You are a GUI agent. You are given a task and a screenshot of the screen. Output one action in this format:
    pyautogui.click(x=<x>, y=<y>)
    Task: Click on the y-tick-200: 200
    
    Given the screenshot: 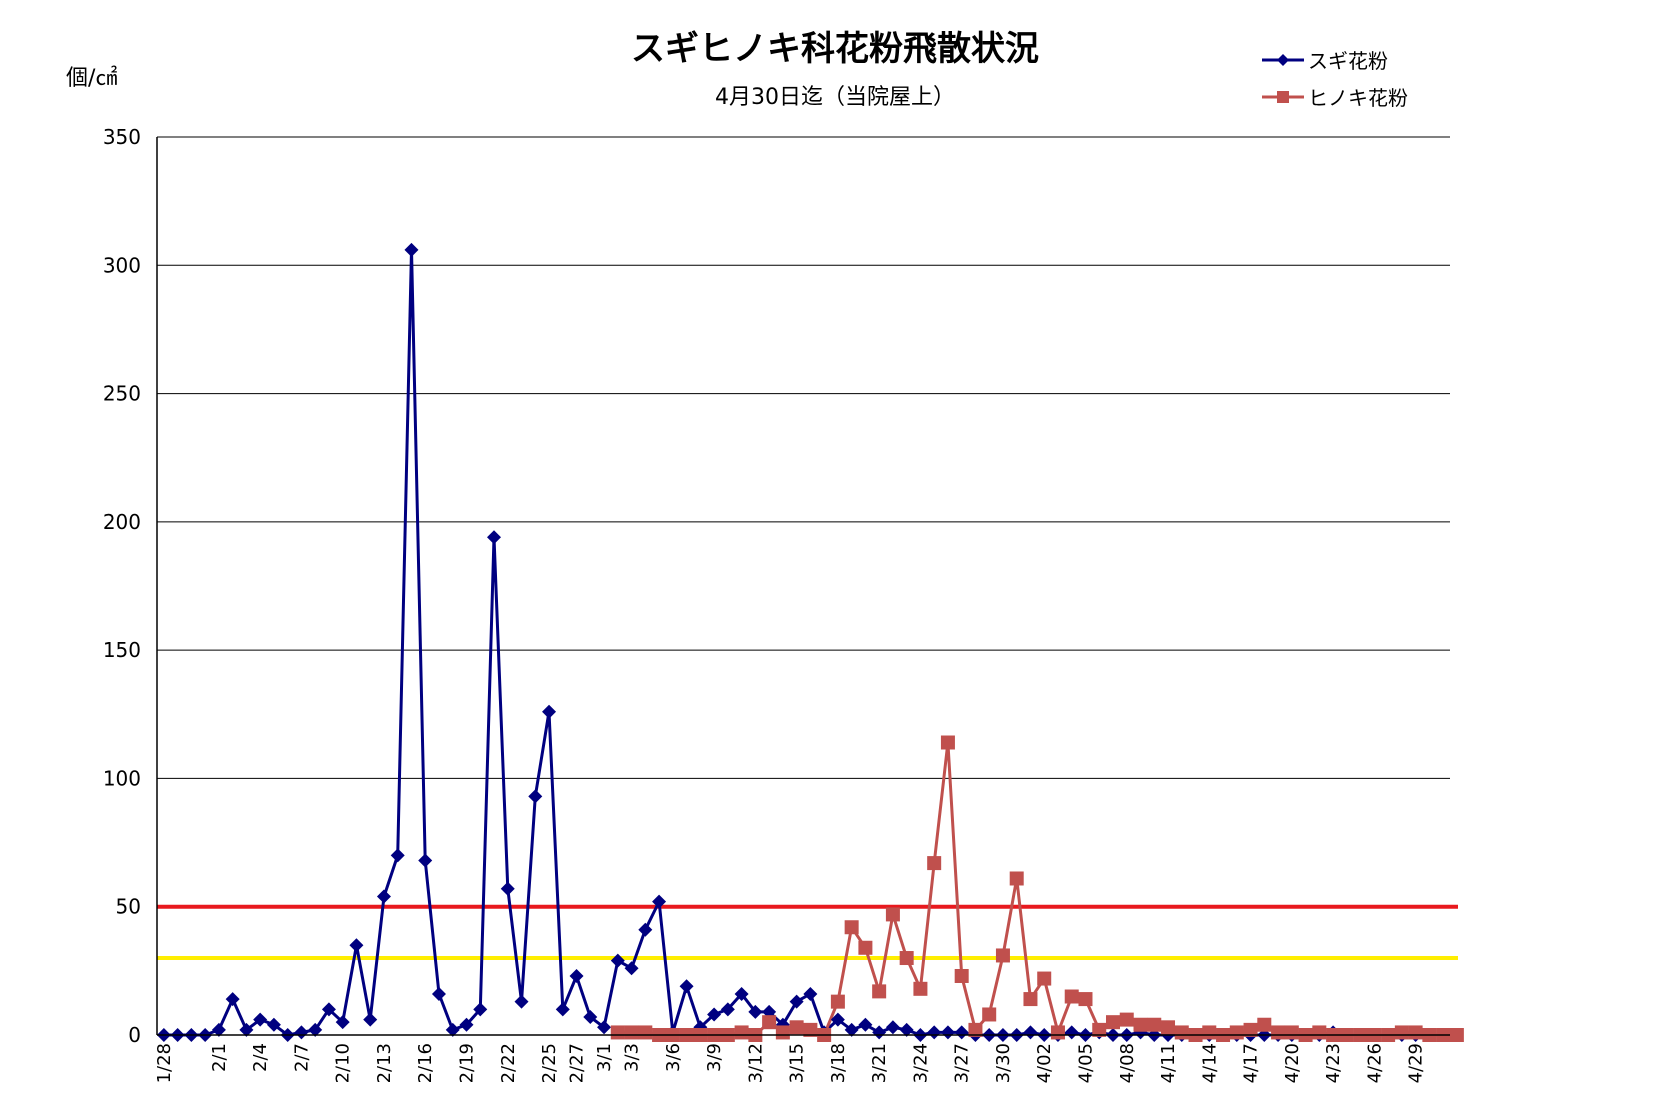 What is the action you would take?
    pyautogui.click(x=122, y=522)
    